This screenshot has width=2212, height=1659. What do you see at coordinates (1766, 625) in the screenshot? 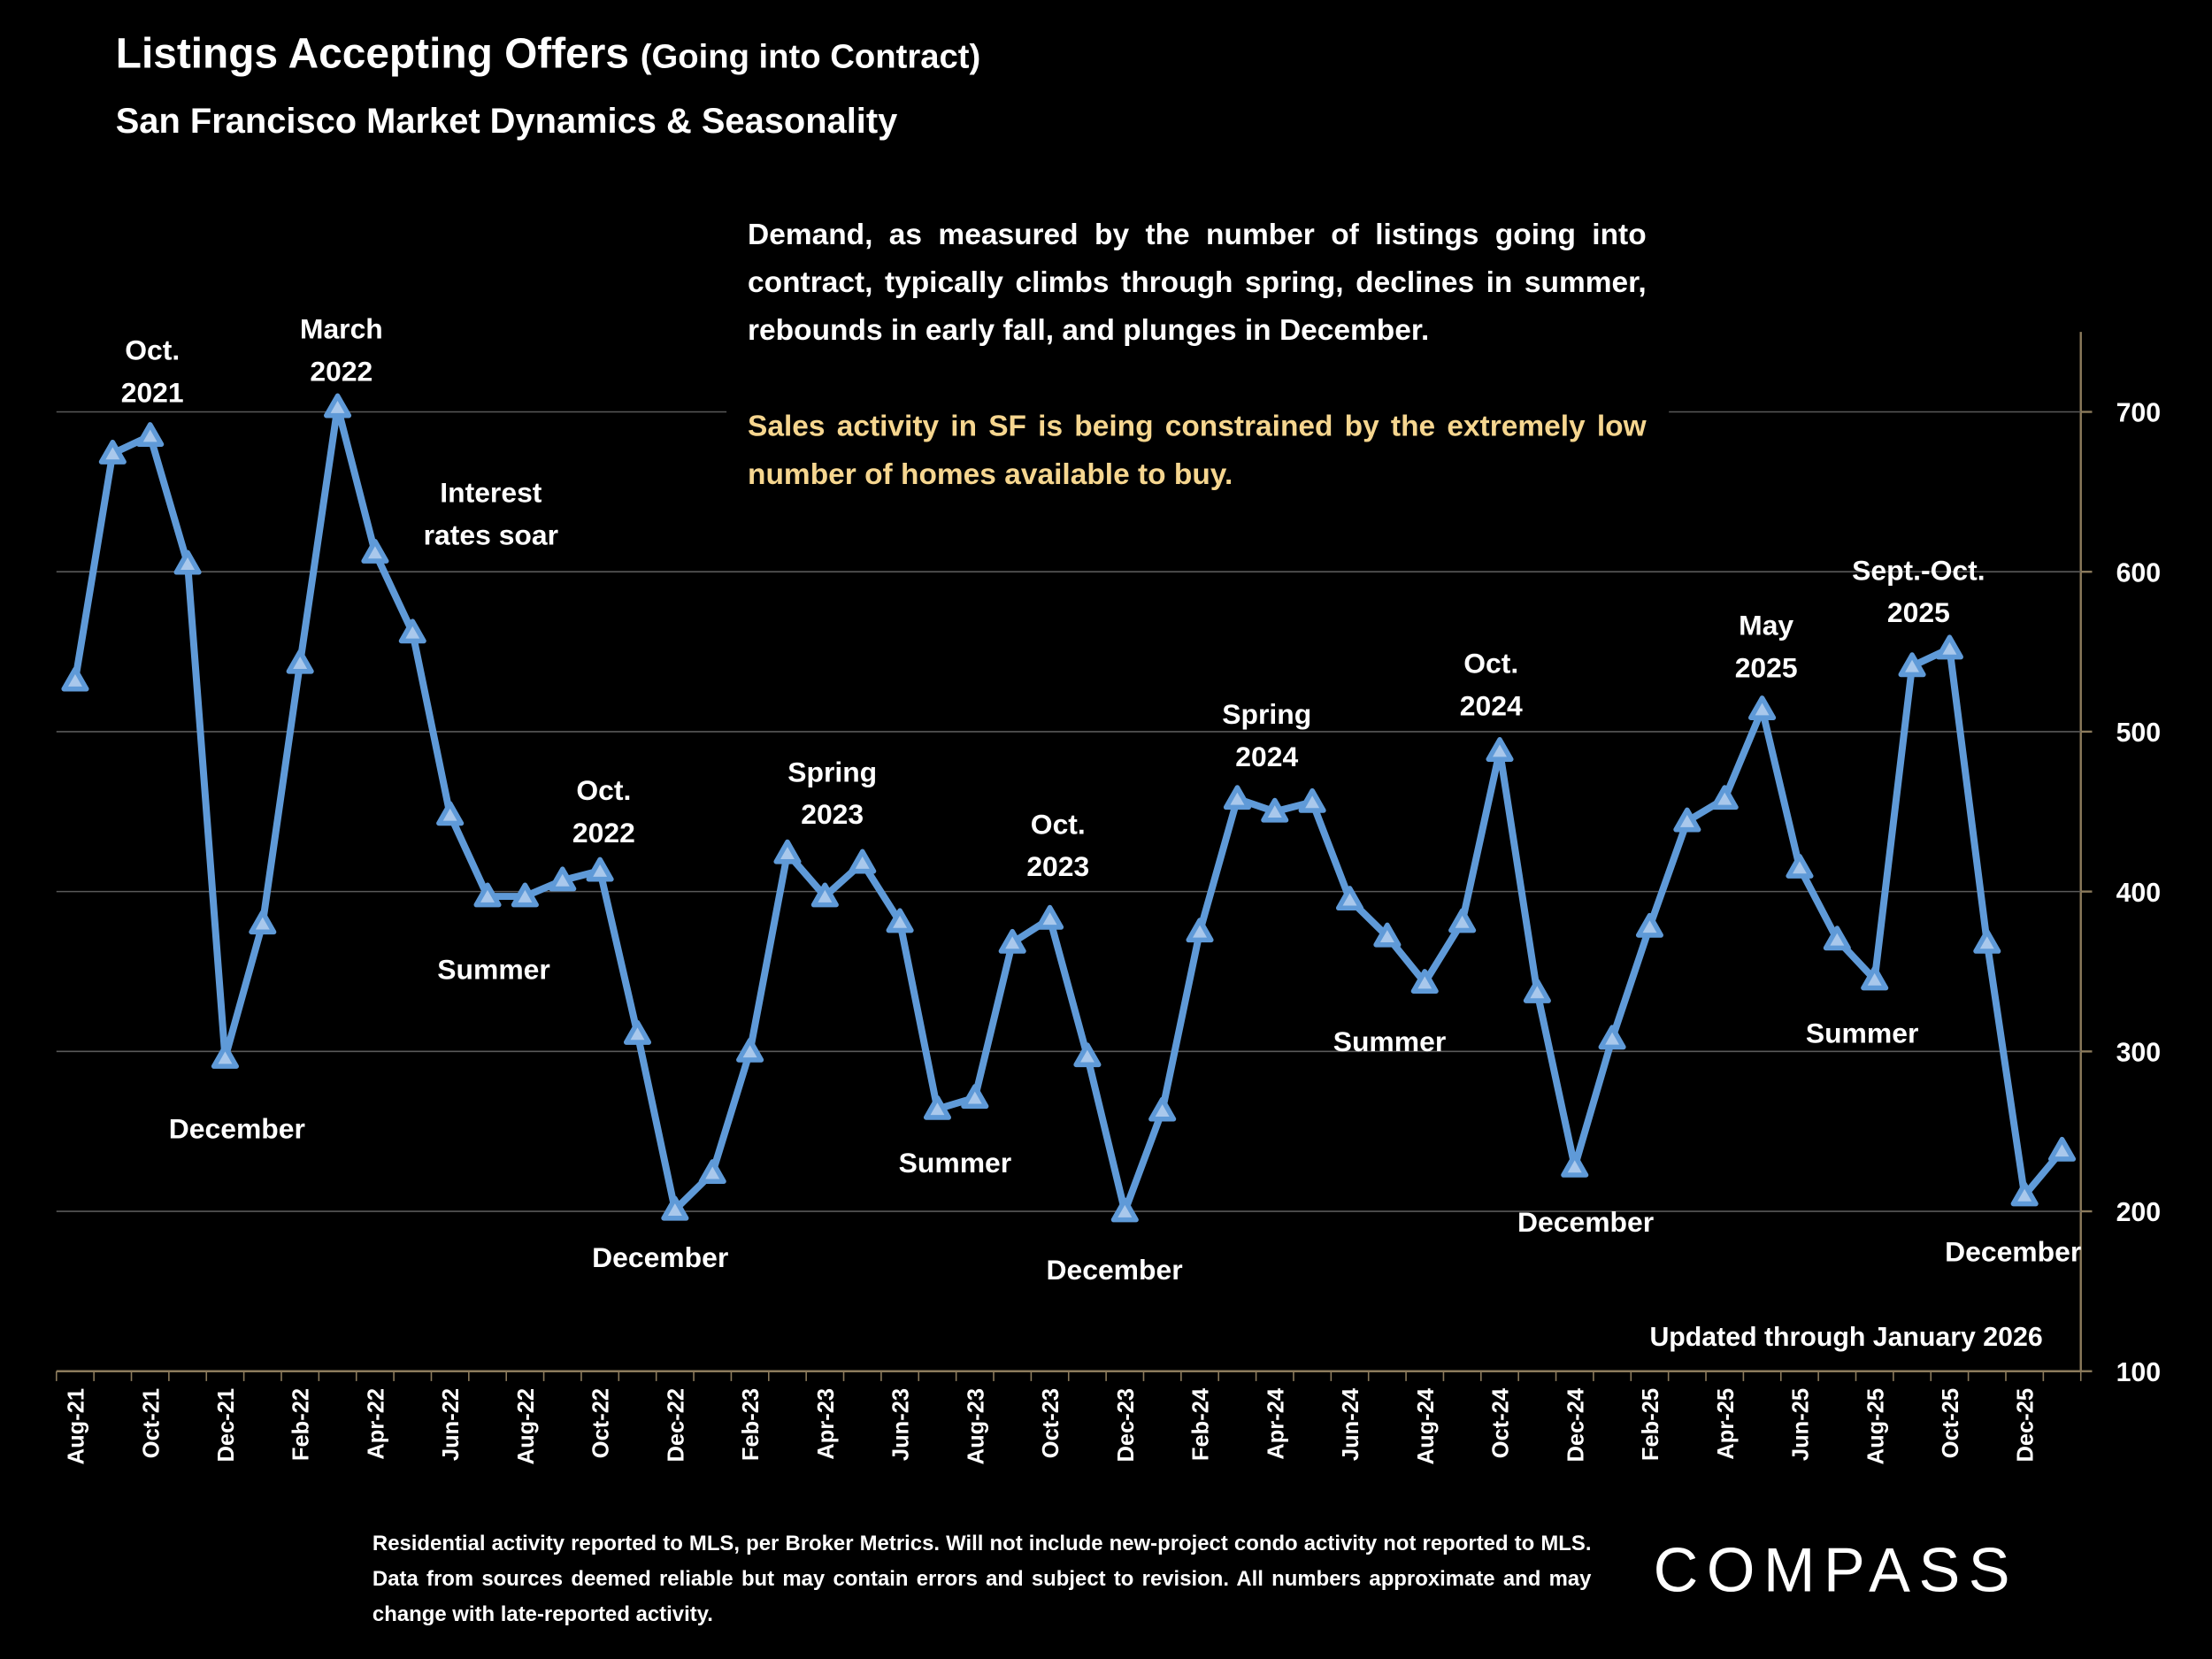
I see `annotation: May` at bounding box center [1766, 625].